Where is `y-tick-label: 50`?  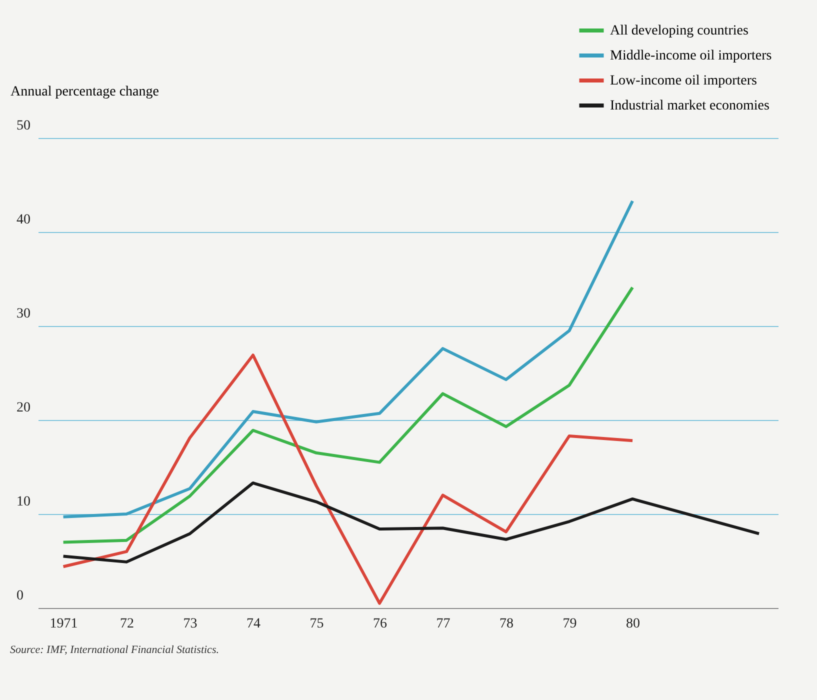
y-tick-label: 50 is located at coordinates (23, 126).